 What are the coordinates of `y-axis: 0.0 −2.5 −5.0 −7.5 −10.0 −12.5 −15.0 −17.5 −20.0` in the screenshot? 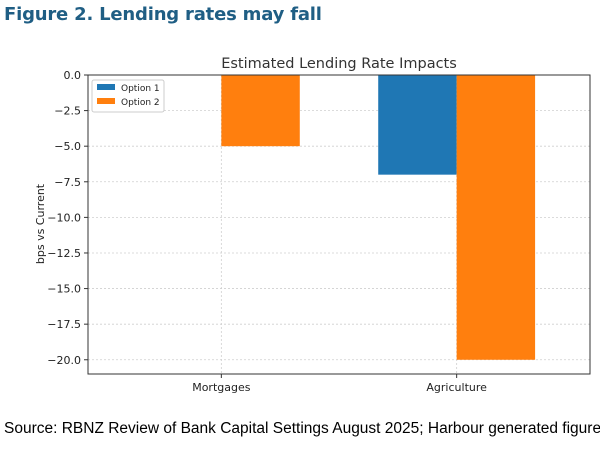 It's located at (67, 218).